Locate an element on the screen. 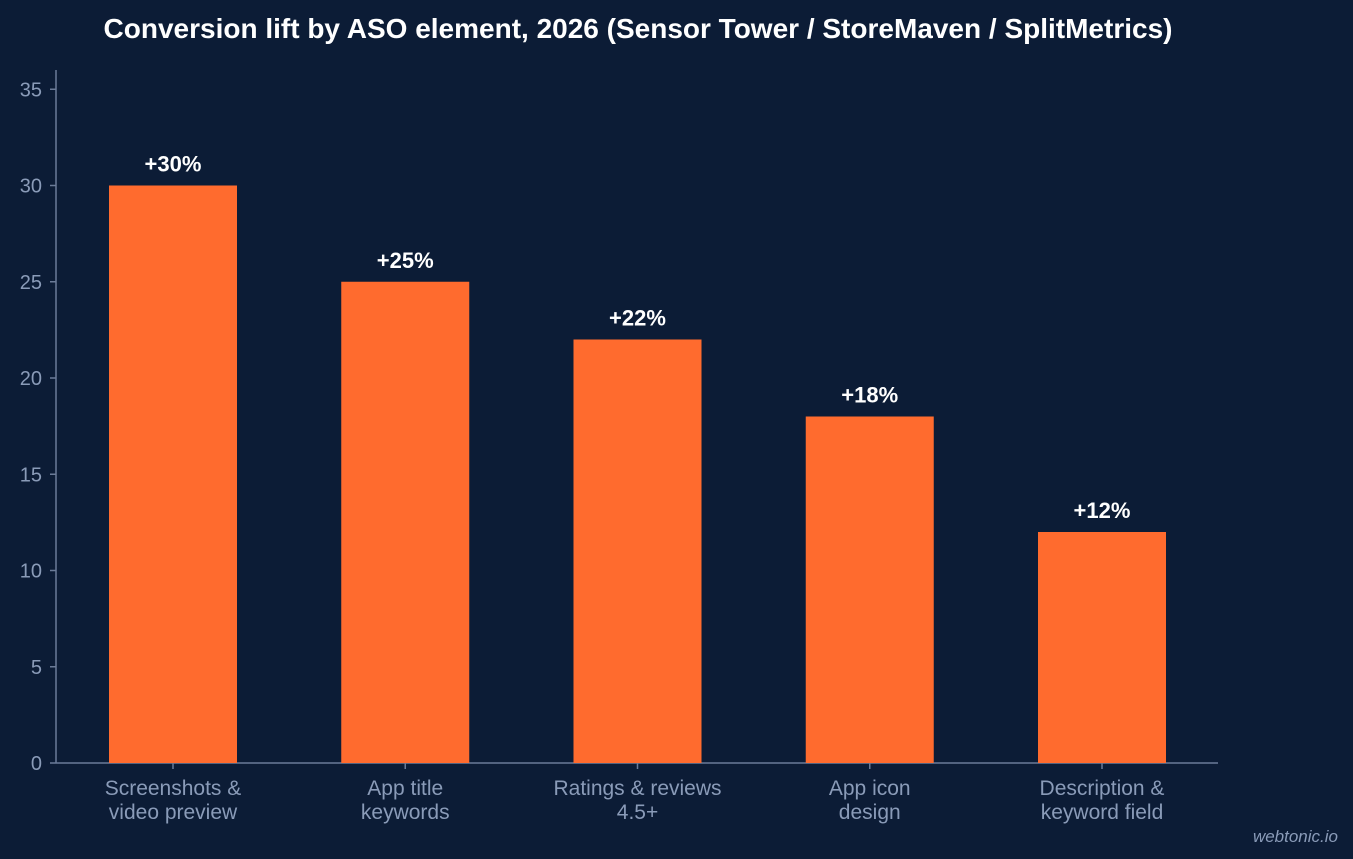  watermark-text: webtonic.io is located at coordinates (1295, 836).